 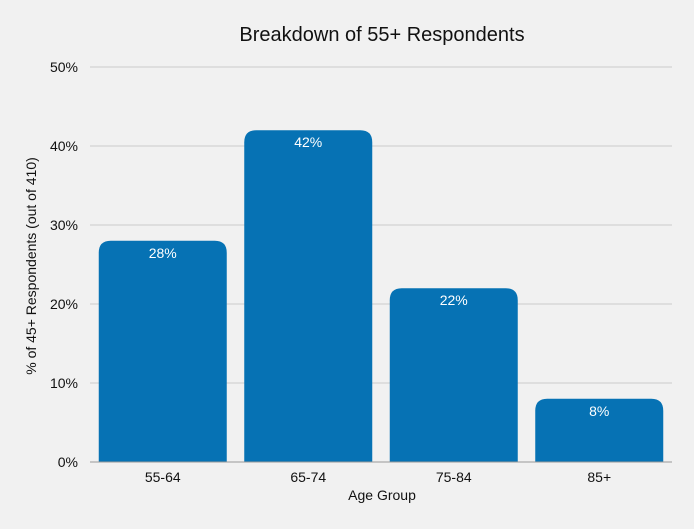 What do you see at coordinates (64, 304) in the screenshot?
I see `y-tick-label: 20%` at bounding box center [64, 304].